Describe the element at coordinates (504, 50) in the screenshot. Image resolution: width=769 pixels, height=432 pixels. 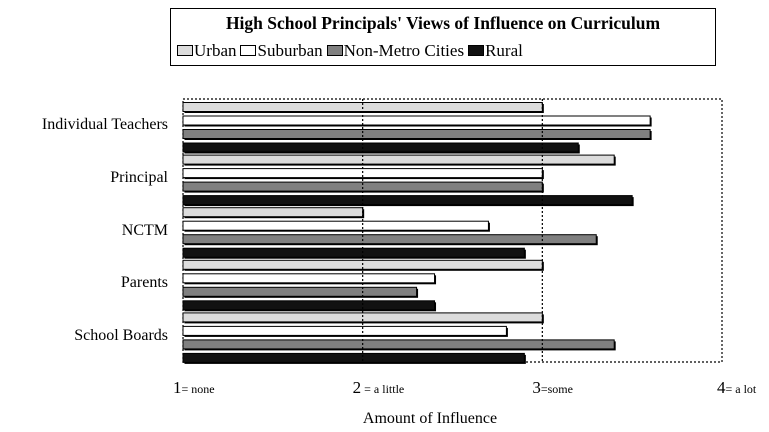
I see `legend-label: Rural` at that location.